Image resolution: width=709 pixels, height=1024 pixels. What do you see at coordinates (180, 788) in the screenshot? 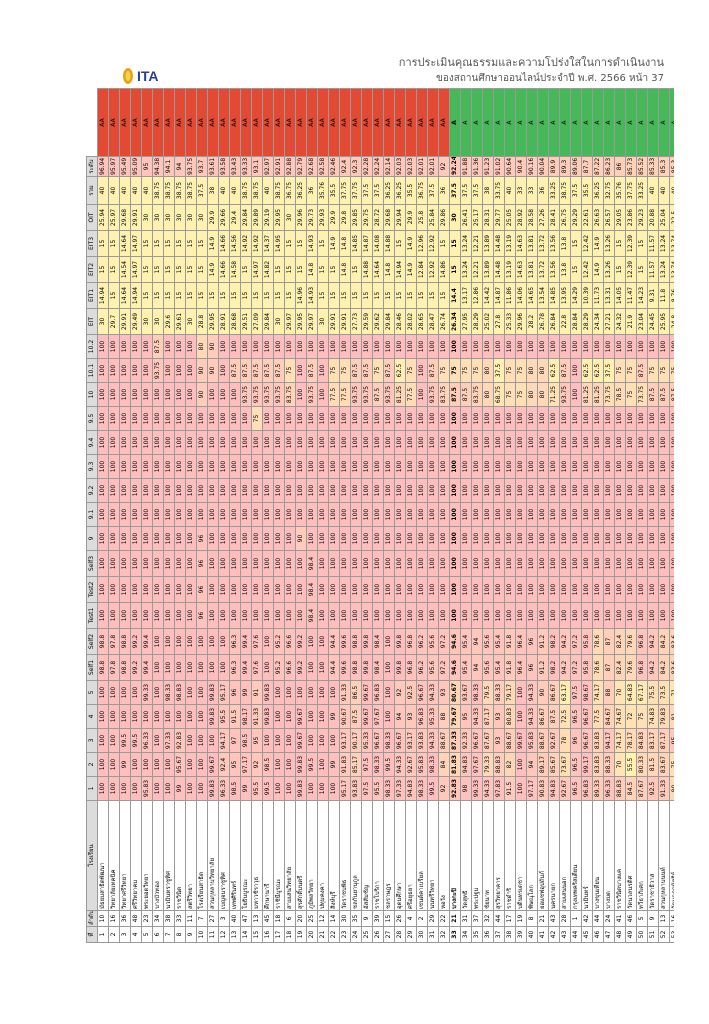
I see `table-cell: 99` at bounding box center [180, 788].